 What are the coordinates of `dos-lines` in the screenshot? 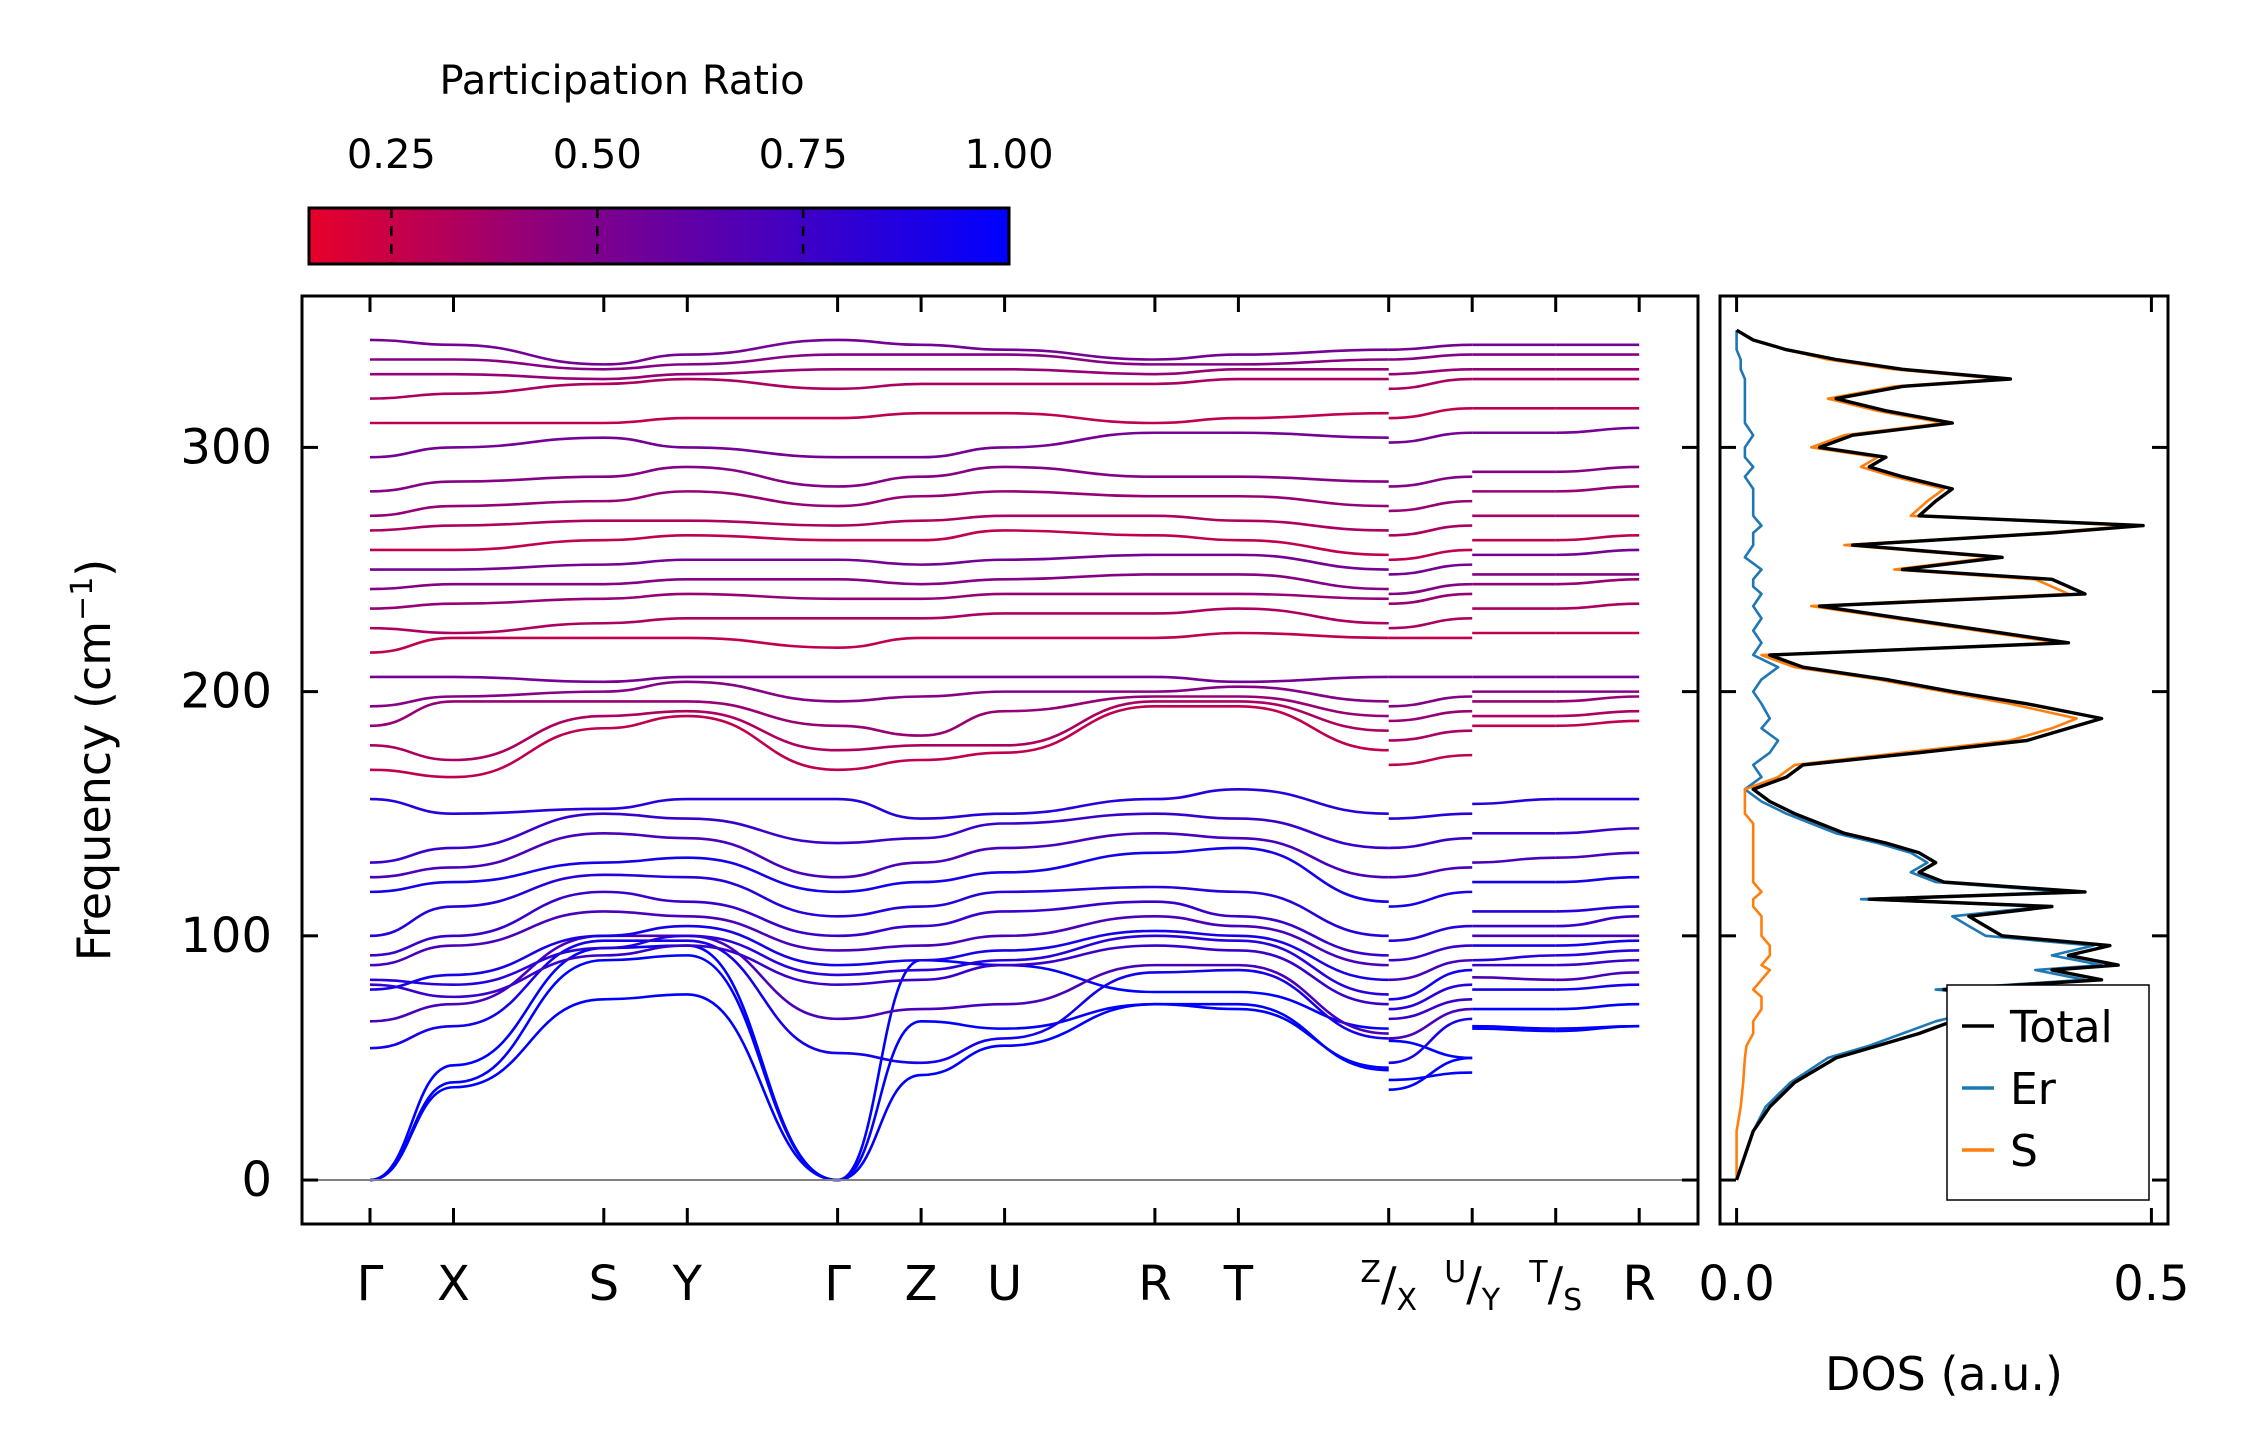 It's located at (1939, 754).